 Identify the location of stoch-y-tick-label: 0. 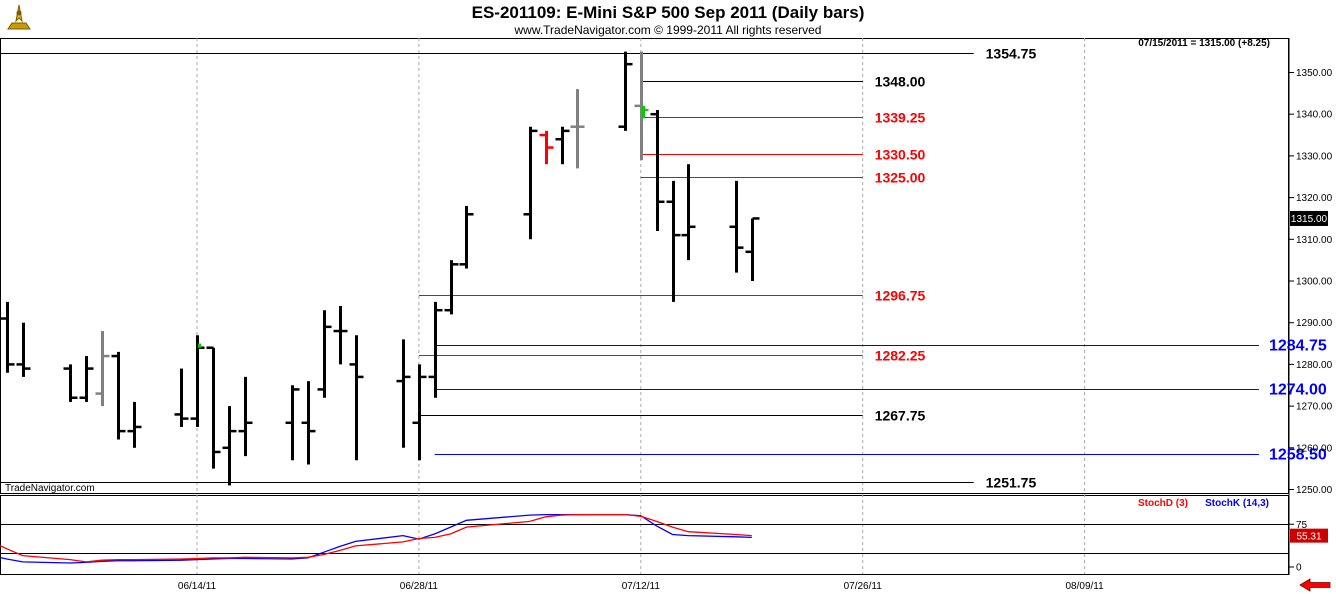
(1299, 568).